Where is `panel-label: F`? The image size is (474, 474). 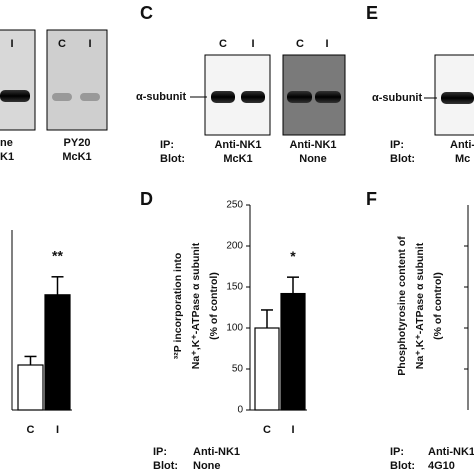 panel-label: F is located at coordinates (371, 199).